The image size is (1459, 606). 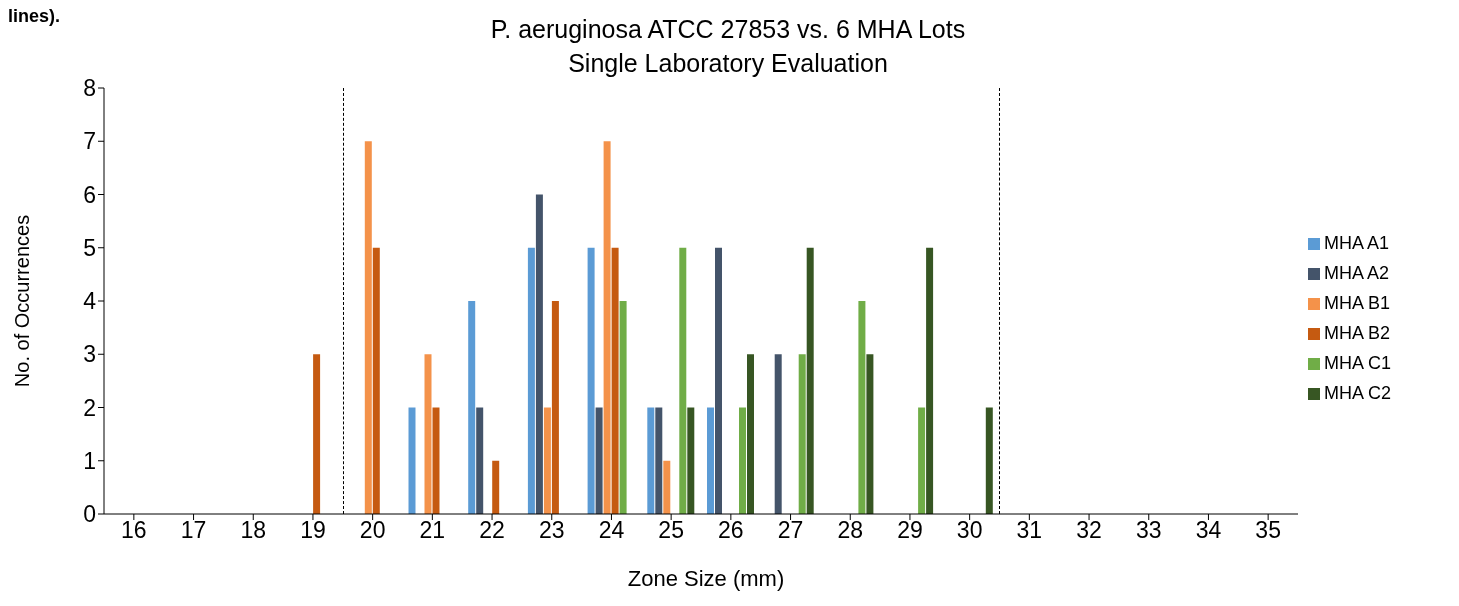 I want to click on x-tick-label: 34, so click(x=1208, y=530).